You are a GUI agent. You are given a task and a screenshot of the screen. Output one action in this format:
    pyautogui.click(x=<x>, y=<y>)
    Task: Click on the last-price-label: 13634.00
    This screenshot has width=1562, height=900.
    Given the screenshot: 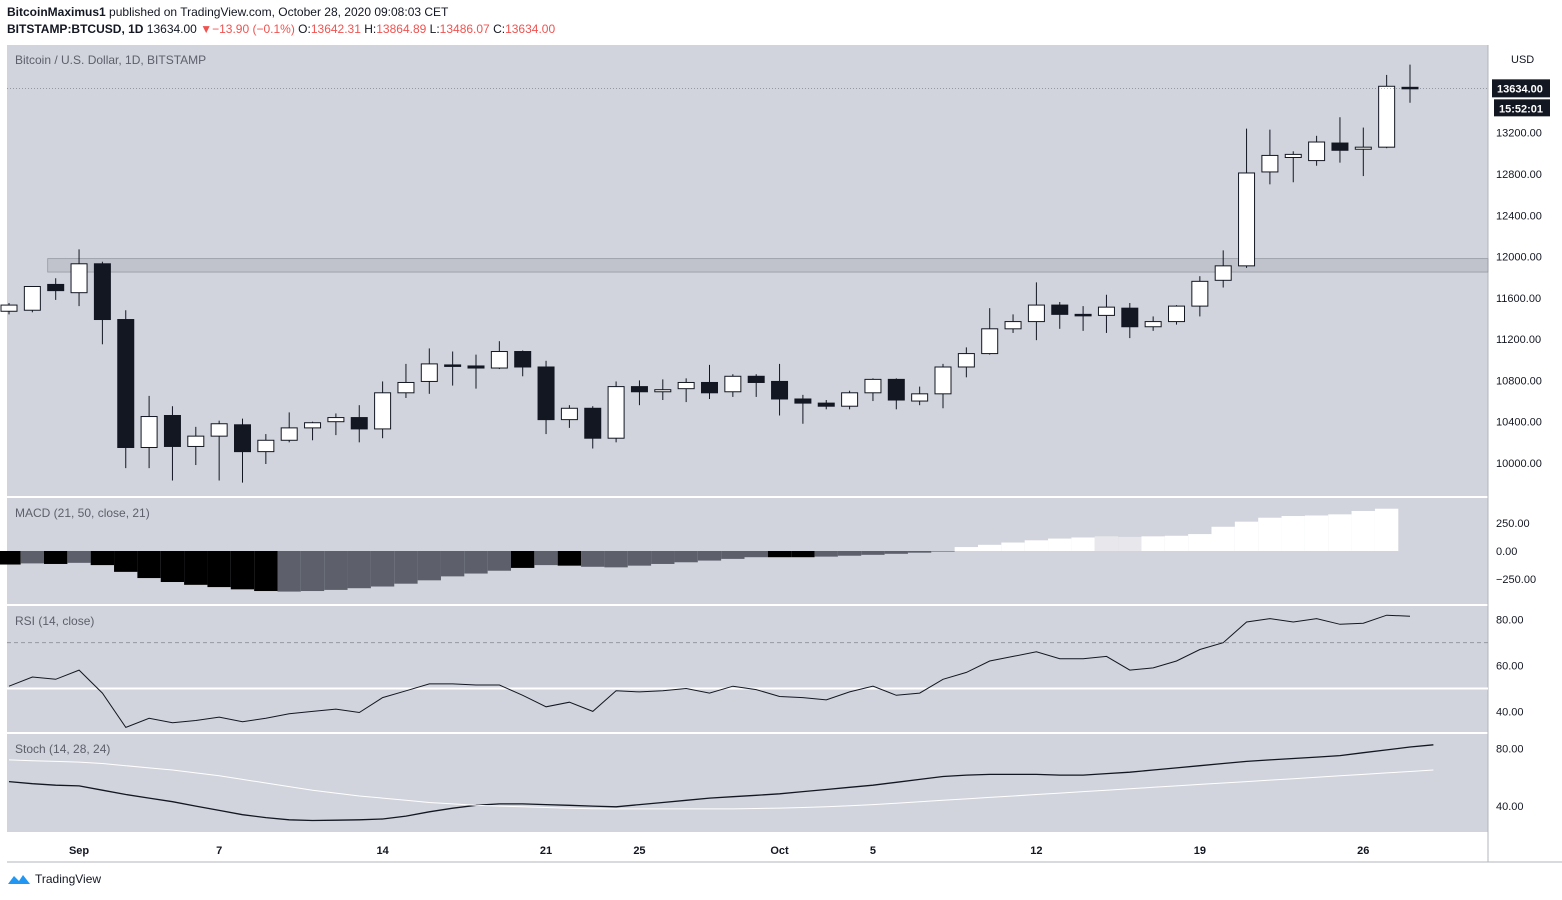 What is the action you would take?
    pyautogui.click(x=1520, y=89)
    